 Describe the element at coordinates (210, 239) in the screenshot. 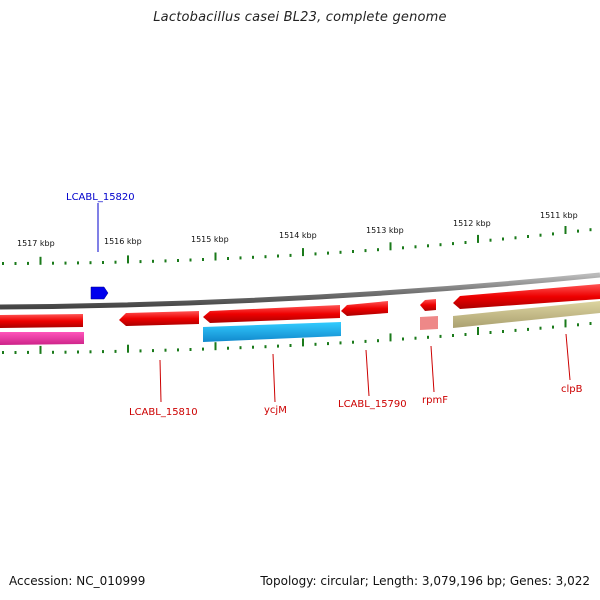

I see `scale-label-1515: 1515 kbp` at that location.